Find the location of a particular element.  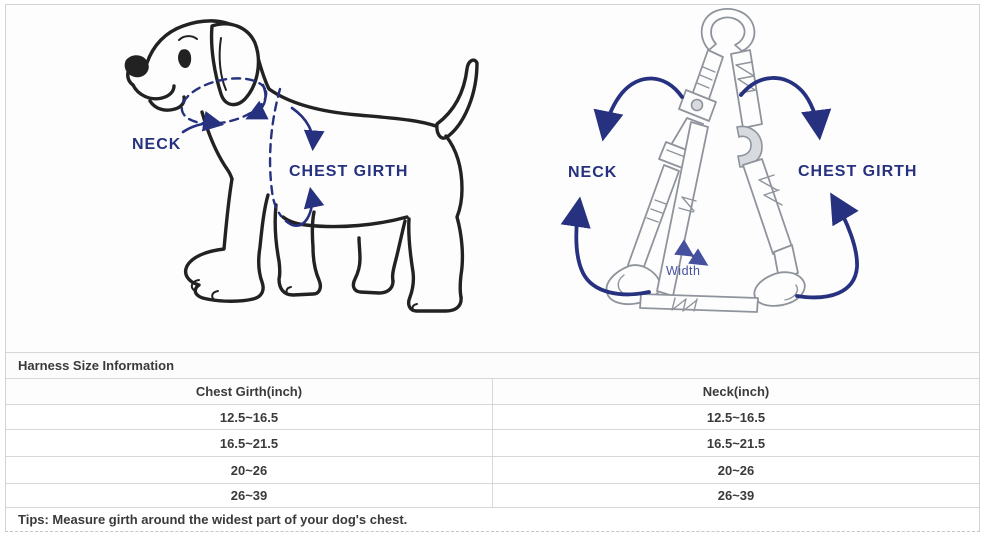

harness-chest-arrow-bottom is located at coordinates (827, 246).